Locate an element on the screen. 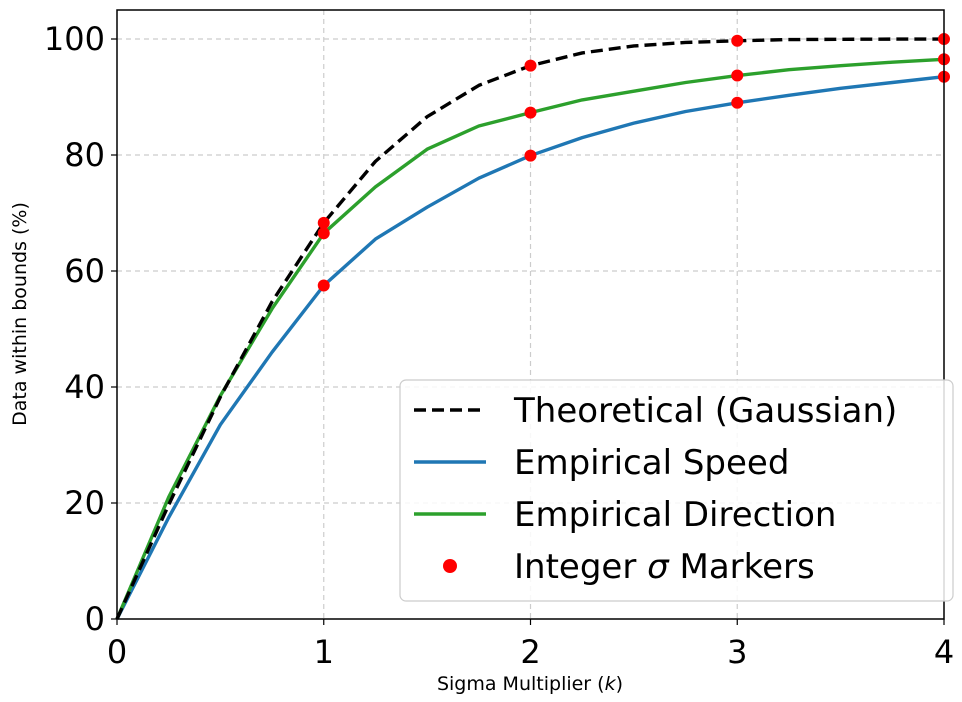  x-axis-label: Sigma Multiplier (k) is located at coordinates (530, 684).